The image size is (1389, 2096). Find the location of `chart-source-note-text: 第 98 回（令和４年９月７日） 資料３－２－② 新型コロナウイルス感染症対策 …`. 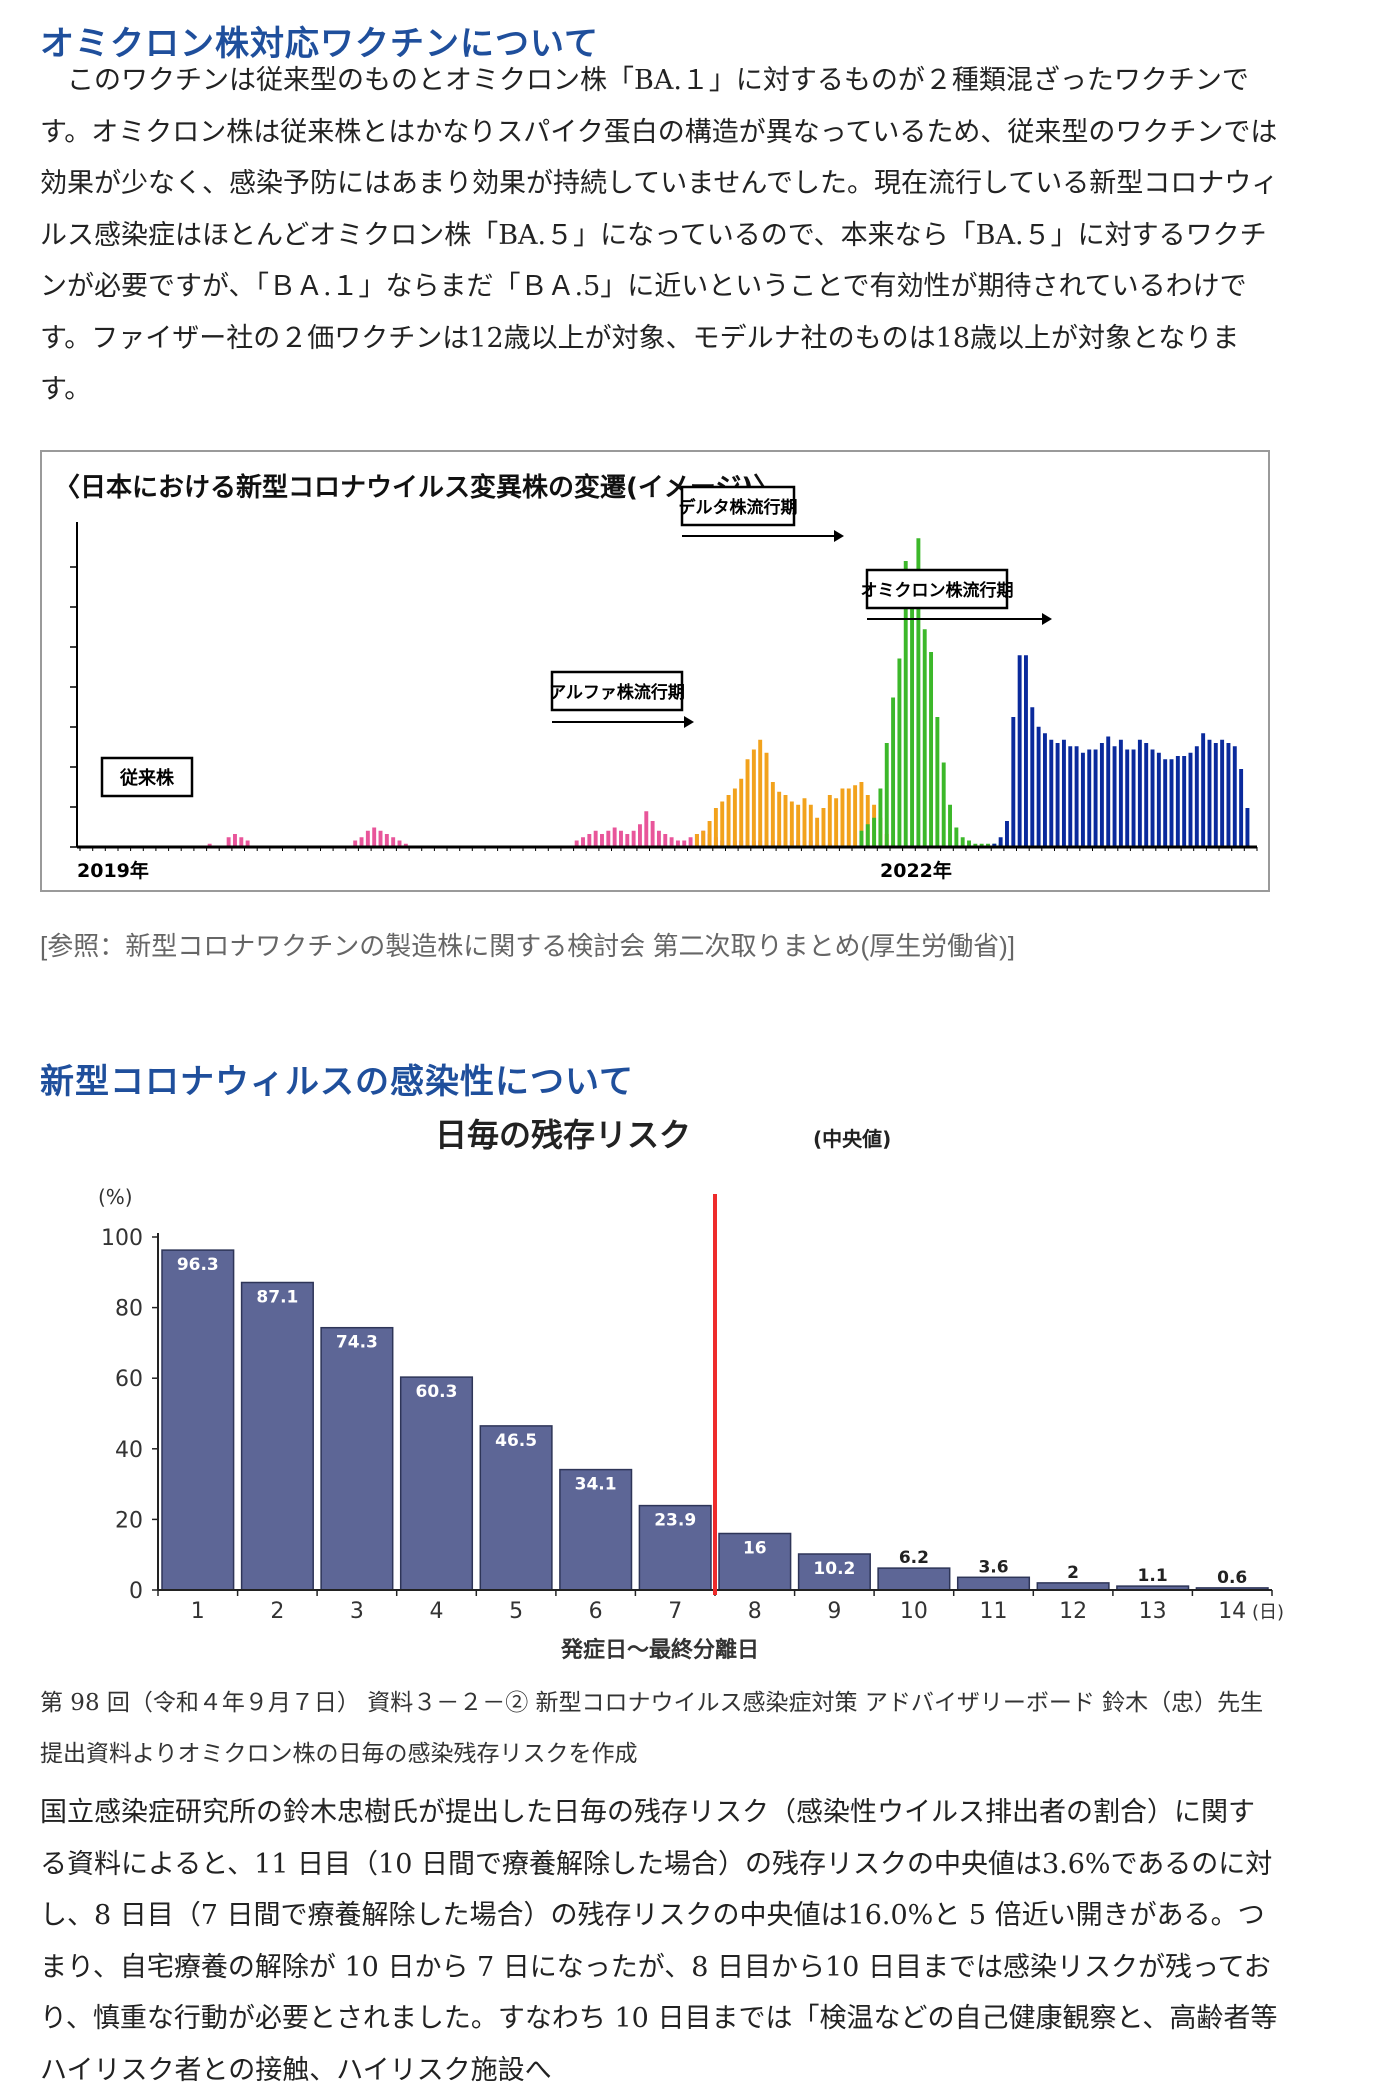

chart-source-note-text: 第 98 回（令和４年９月７日） 資料３－２－② 新型コロナウイルス感染症対策 … is located at coordinates (652, 1728).